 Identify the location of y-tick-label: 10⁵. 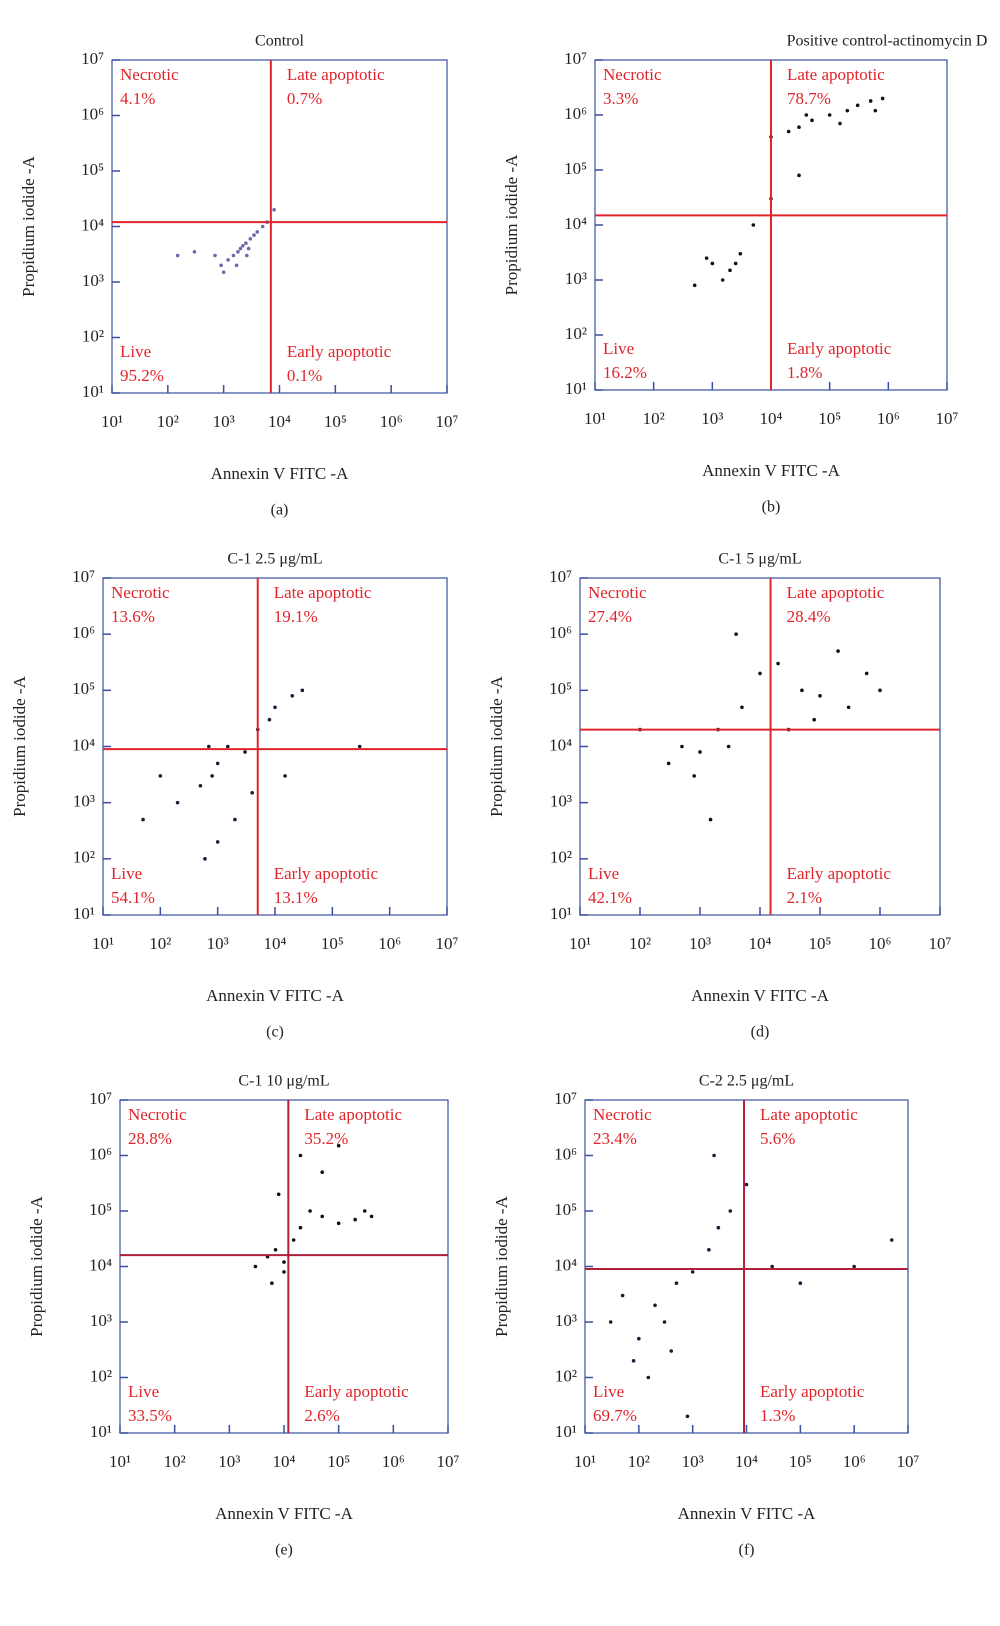
(565, 1209).